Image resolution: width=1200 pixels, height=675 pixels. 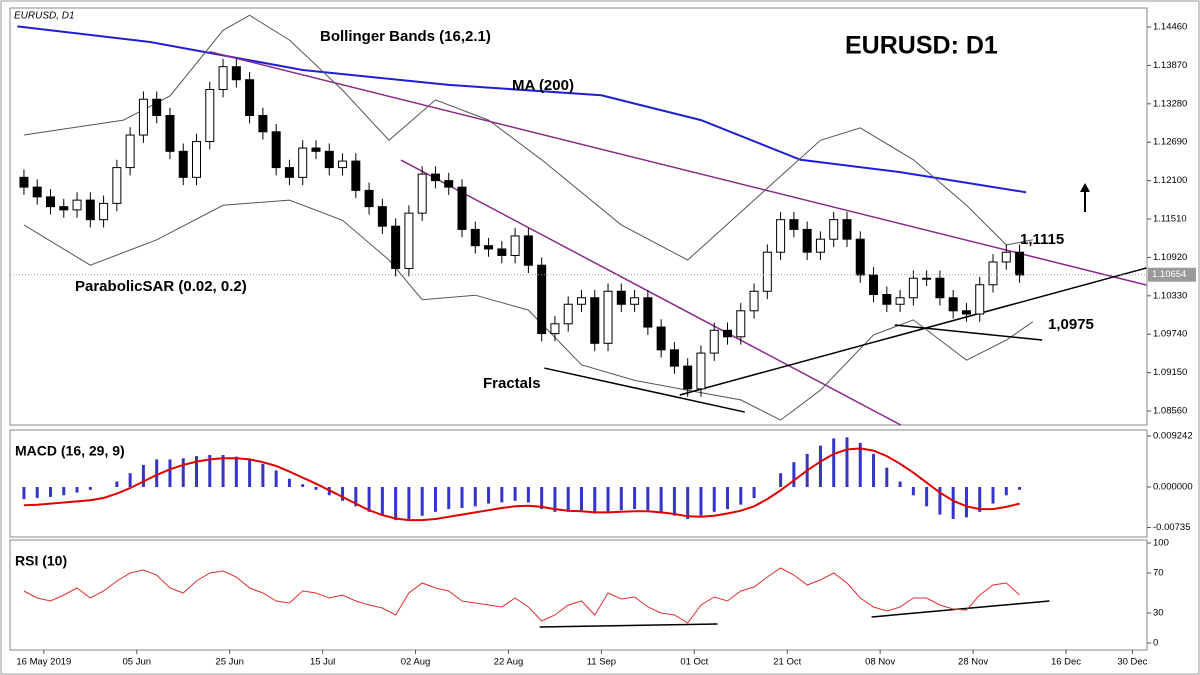 I want to click on x-tick-label: 05 Jun, so click(x=137, y=662).